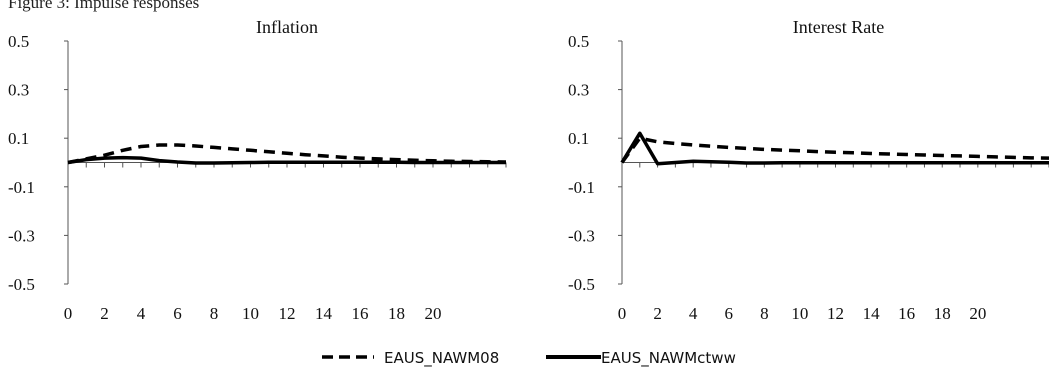 This screenshot has height=372, width=1049. I want to click on chart-legend: EAUS_NAWM08 EAUS_NAWMctww, so click(529, 358).